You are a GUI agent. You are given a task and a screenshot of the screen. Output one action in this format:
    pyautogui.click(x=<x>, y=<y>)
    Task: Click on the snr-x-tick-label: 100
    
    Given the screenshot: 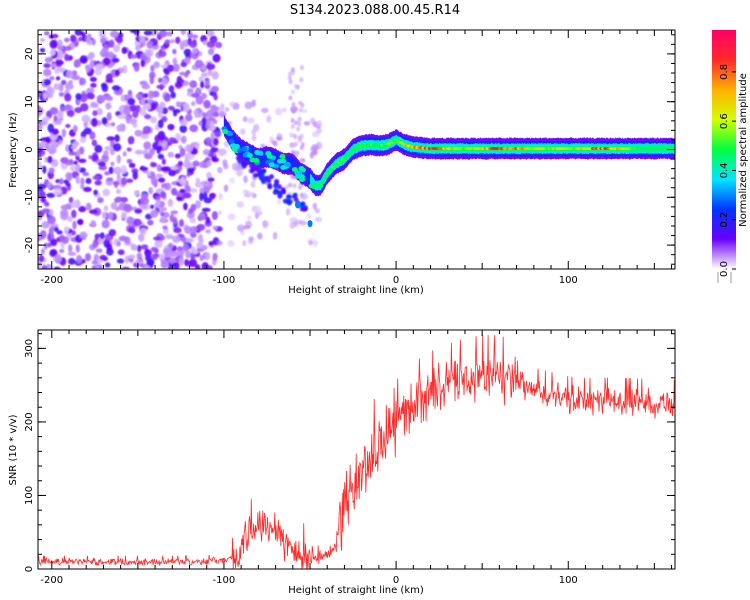 What is the action you would take?
    pyautogui.click(x=568, y=580)
    